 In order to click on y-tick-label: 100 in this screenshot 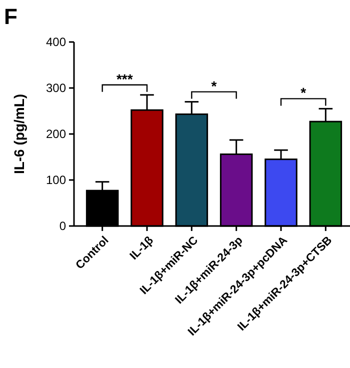, I will do `click(56, 180)`.